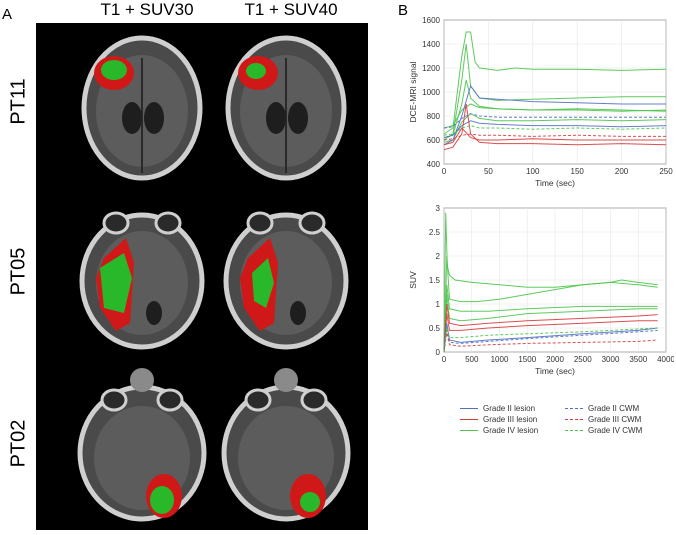 This screenshot has height=535, width=676. What do you see at coordinates (488, 171) in the screenshot?
I see `x-tick-label: 50` at bounding box center [488, 171].